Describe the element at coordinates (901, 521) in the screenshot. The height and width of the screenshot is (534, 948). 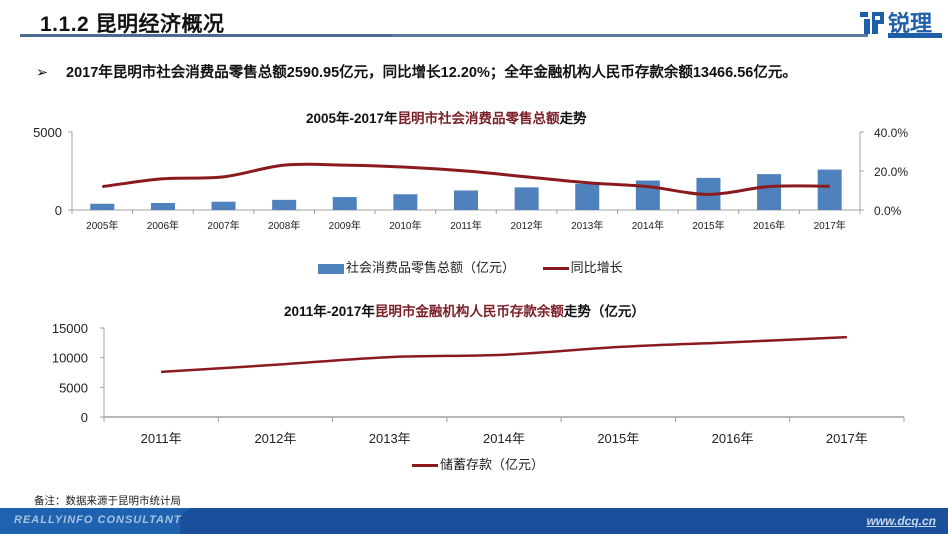
I see `footer-url-link: www.dcq.cn` at that location.